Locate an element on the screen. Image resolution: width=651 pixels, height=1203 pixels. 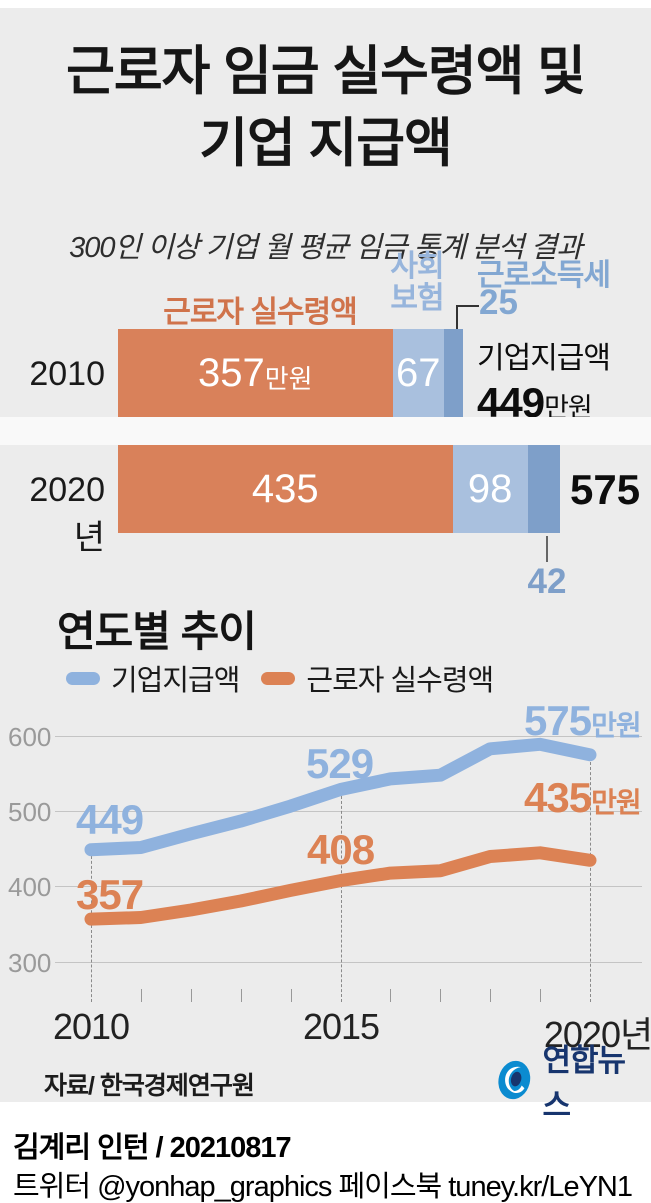
point-label-net-2020-num: 435 is located at coordinates (558, 797).